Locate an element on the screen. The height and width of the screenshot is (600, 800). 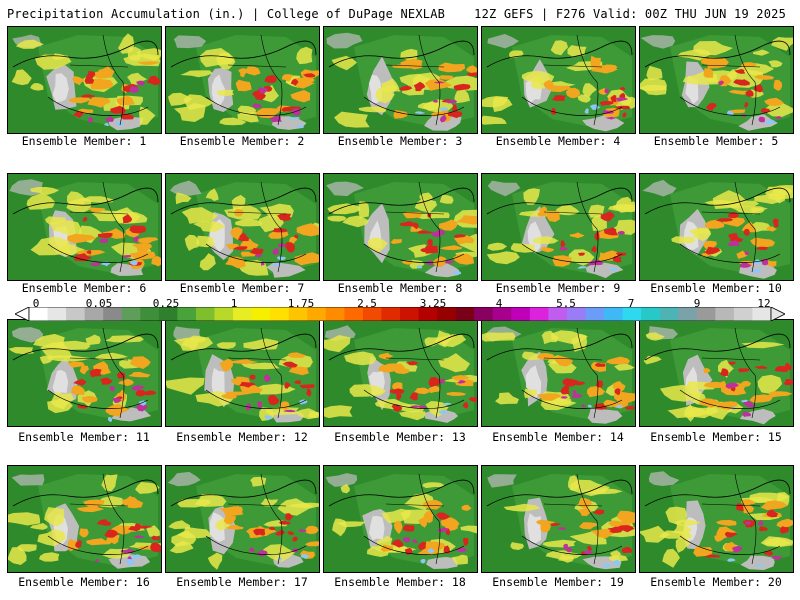
colorbar-tick-label: 2.5 is located at coordinates (367, 303).